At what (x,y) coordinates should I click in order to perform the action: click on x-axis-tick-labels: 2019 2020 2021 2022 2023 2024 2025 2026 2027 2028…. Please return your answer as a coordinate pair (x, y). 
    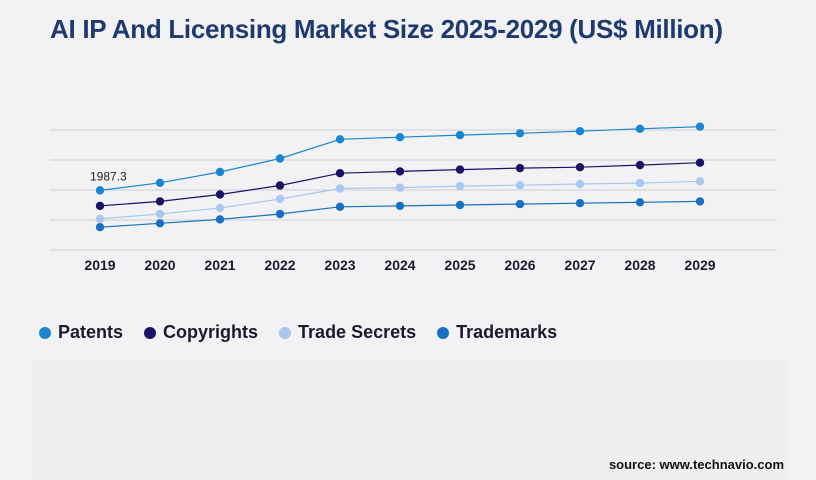
    Looking at the image, I should click on (399, 265).